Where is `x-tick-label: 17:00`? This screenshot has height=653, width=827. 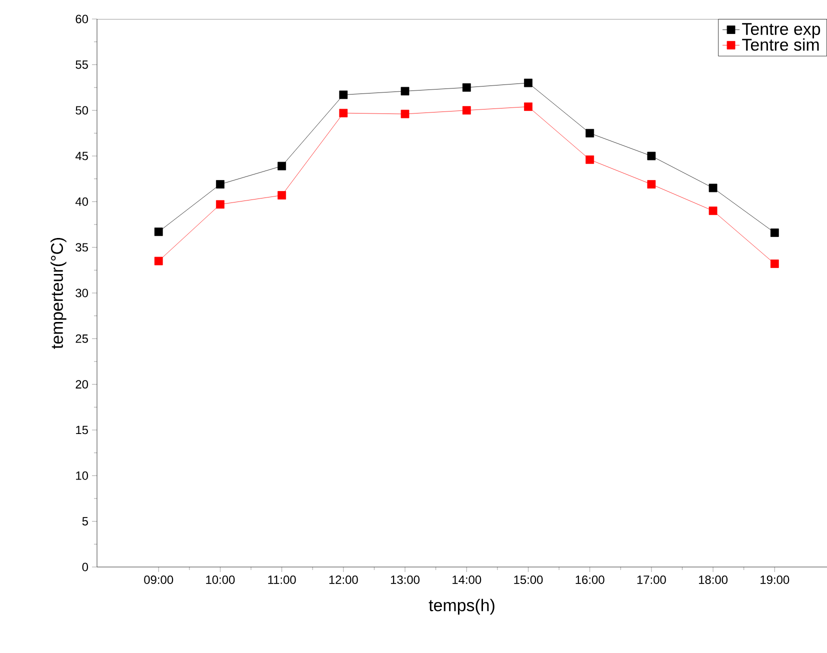
x-tick-label: 17:00 is located at coordinates (651, 580).